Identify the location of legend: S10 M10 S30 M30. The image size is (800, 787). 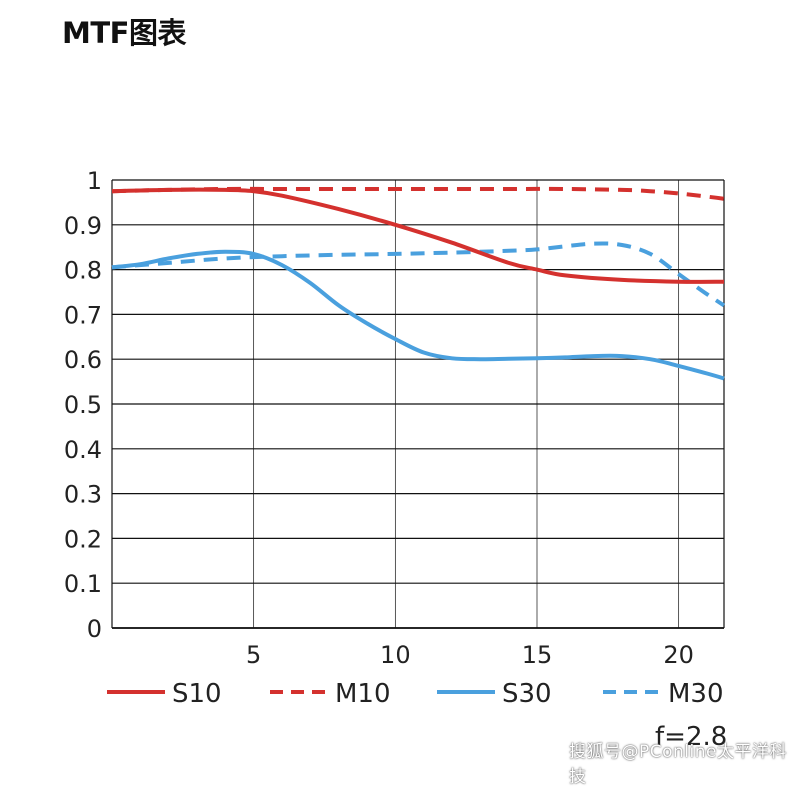
(415, 694).